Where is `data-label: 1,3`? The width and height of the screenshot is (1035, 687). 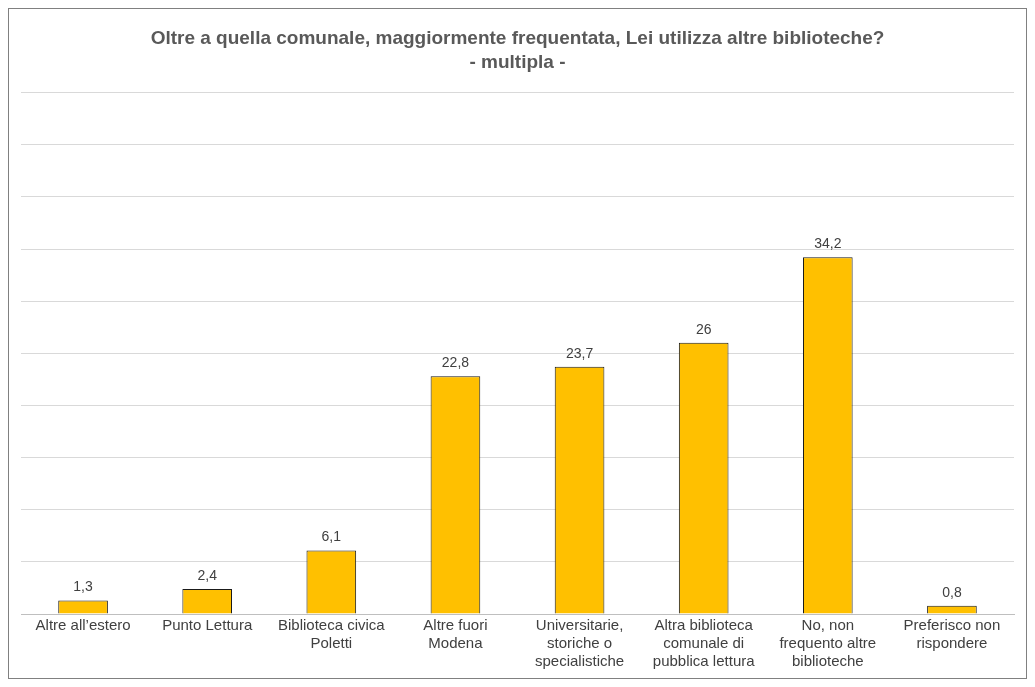 data-label: 1,3 is located at coordinates (83, 586).